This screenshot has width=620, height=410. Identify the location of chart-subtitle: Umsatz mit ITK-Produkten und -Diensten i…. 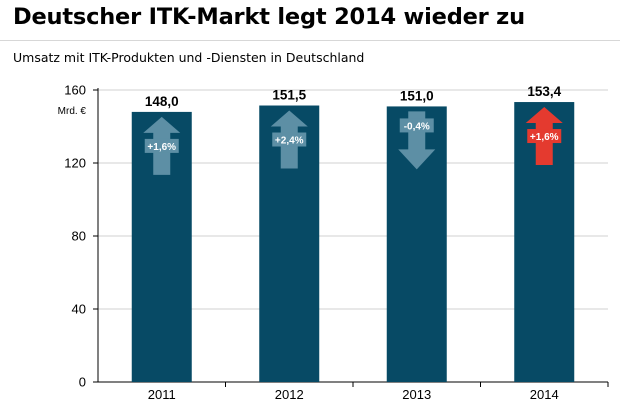
(189, 57).